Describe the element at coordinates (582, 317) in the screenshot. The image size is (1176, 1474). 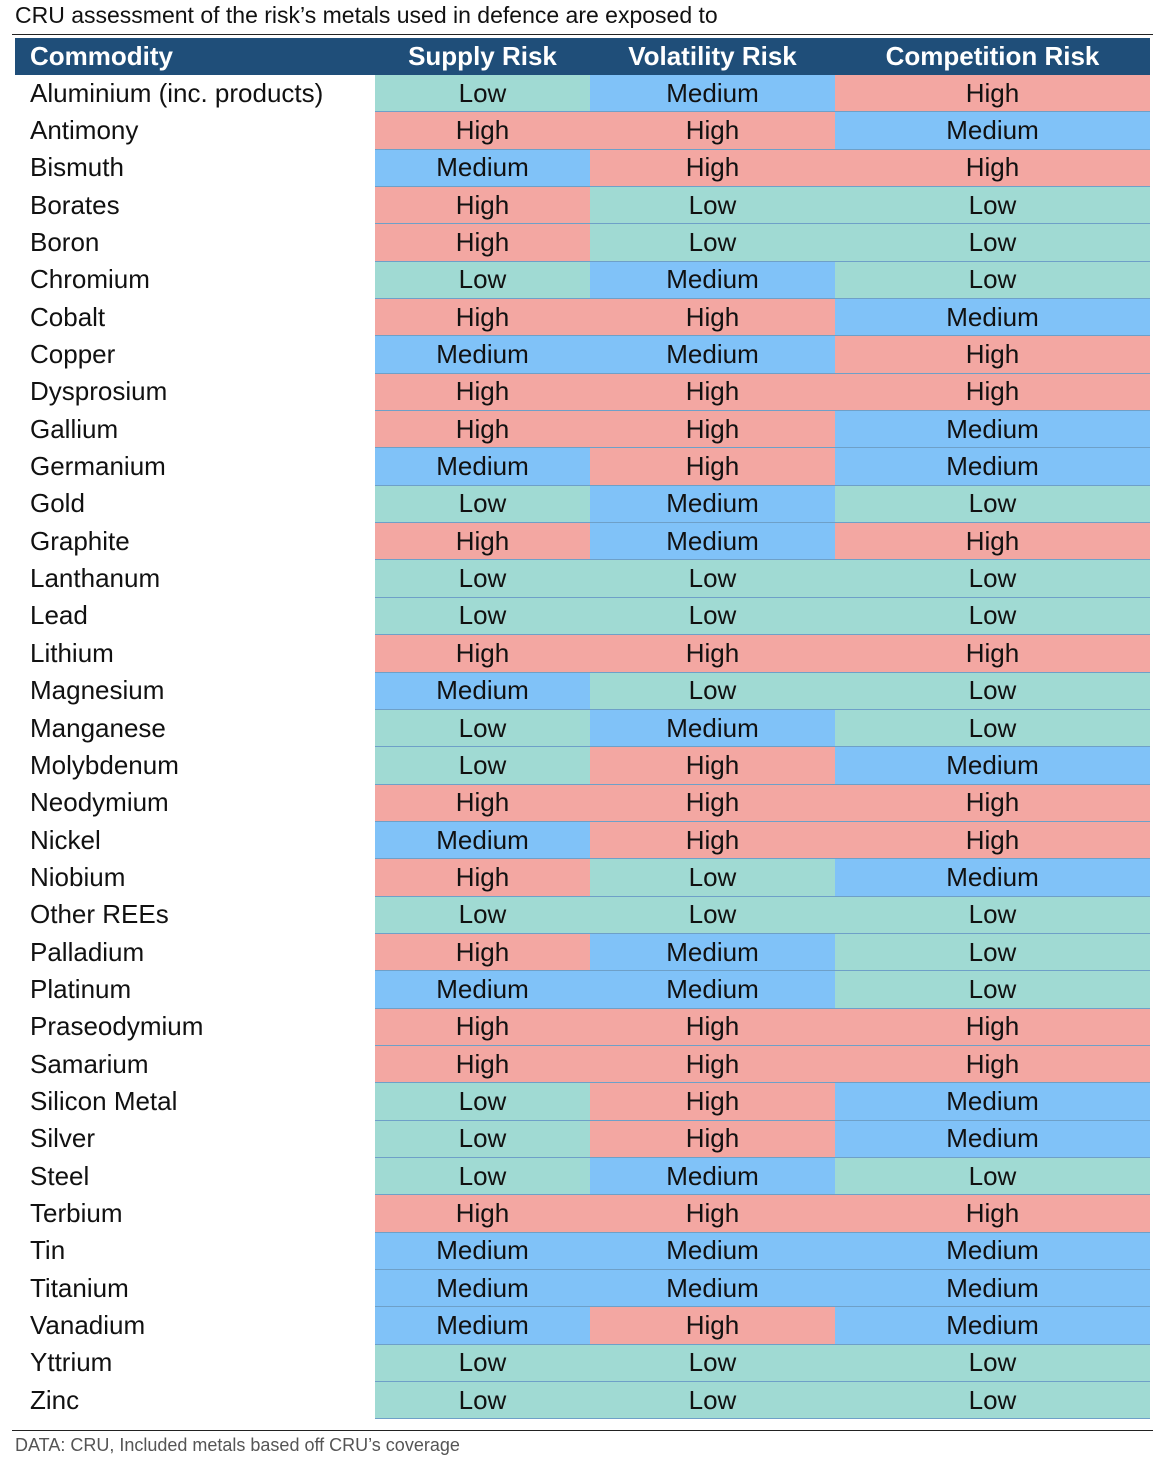
I see `table-row: Cobalt High High Medium` at that location.